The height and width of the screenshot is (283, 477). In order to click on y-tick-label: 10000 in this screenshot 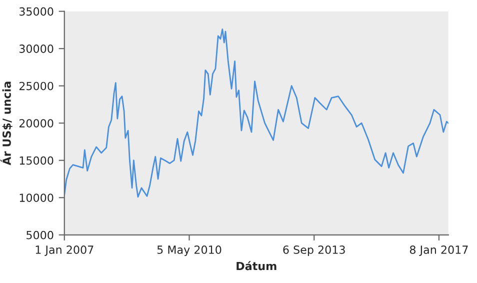, I will do `click(37, 198)`.